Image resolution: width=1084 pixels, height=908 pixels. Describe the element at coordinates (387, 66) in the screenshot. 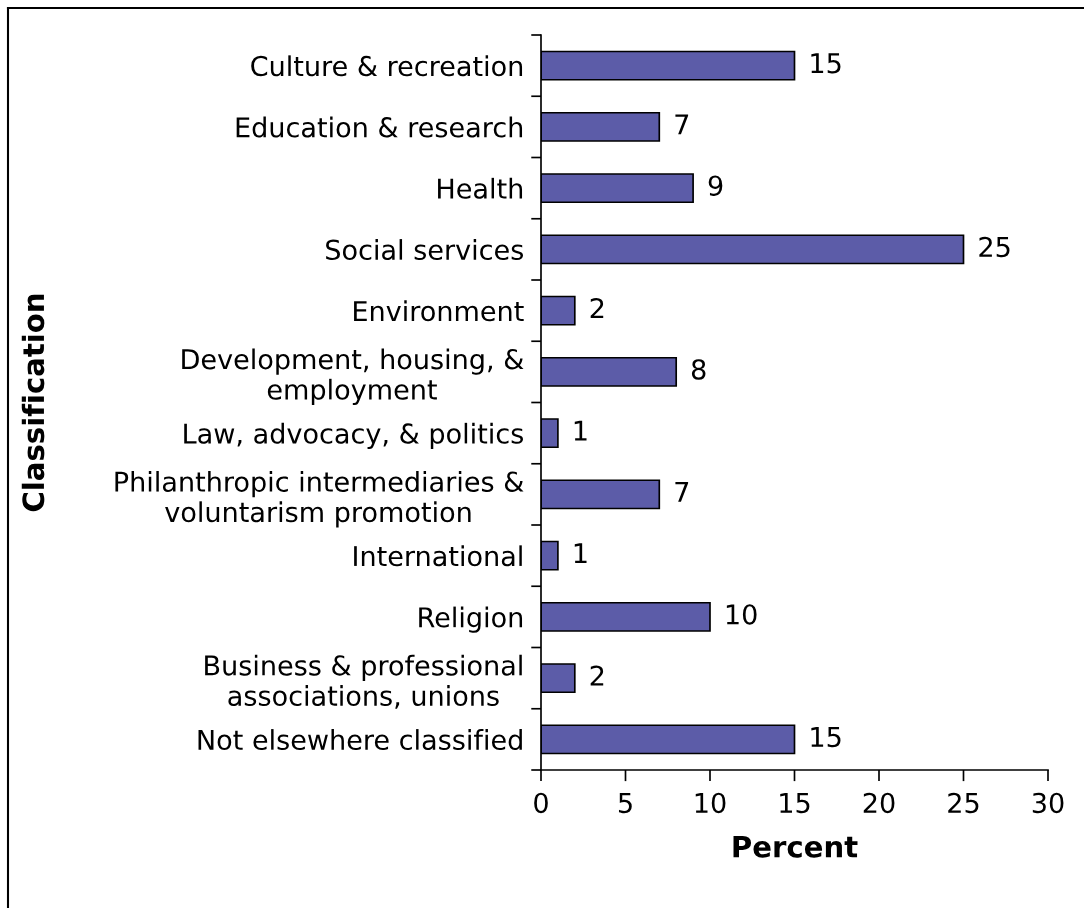

I see `y-tick-label: Culture & recreation` at that location.